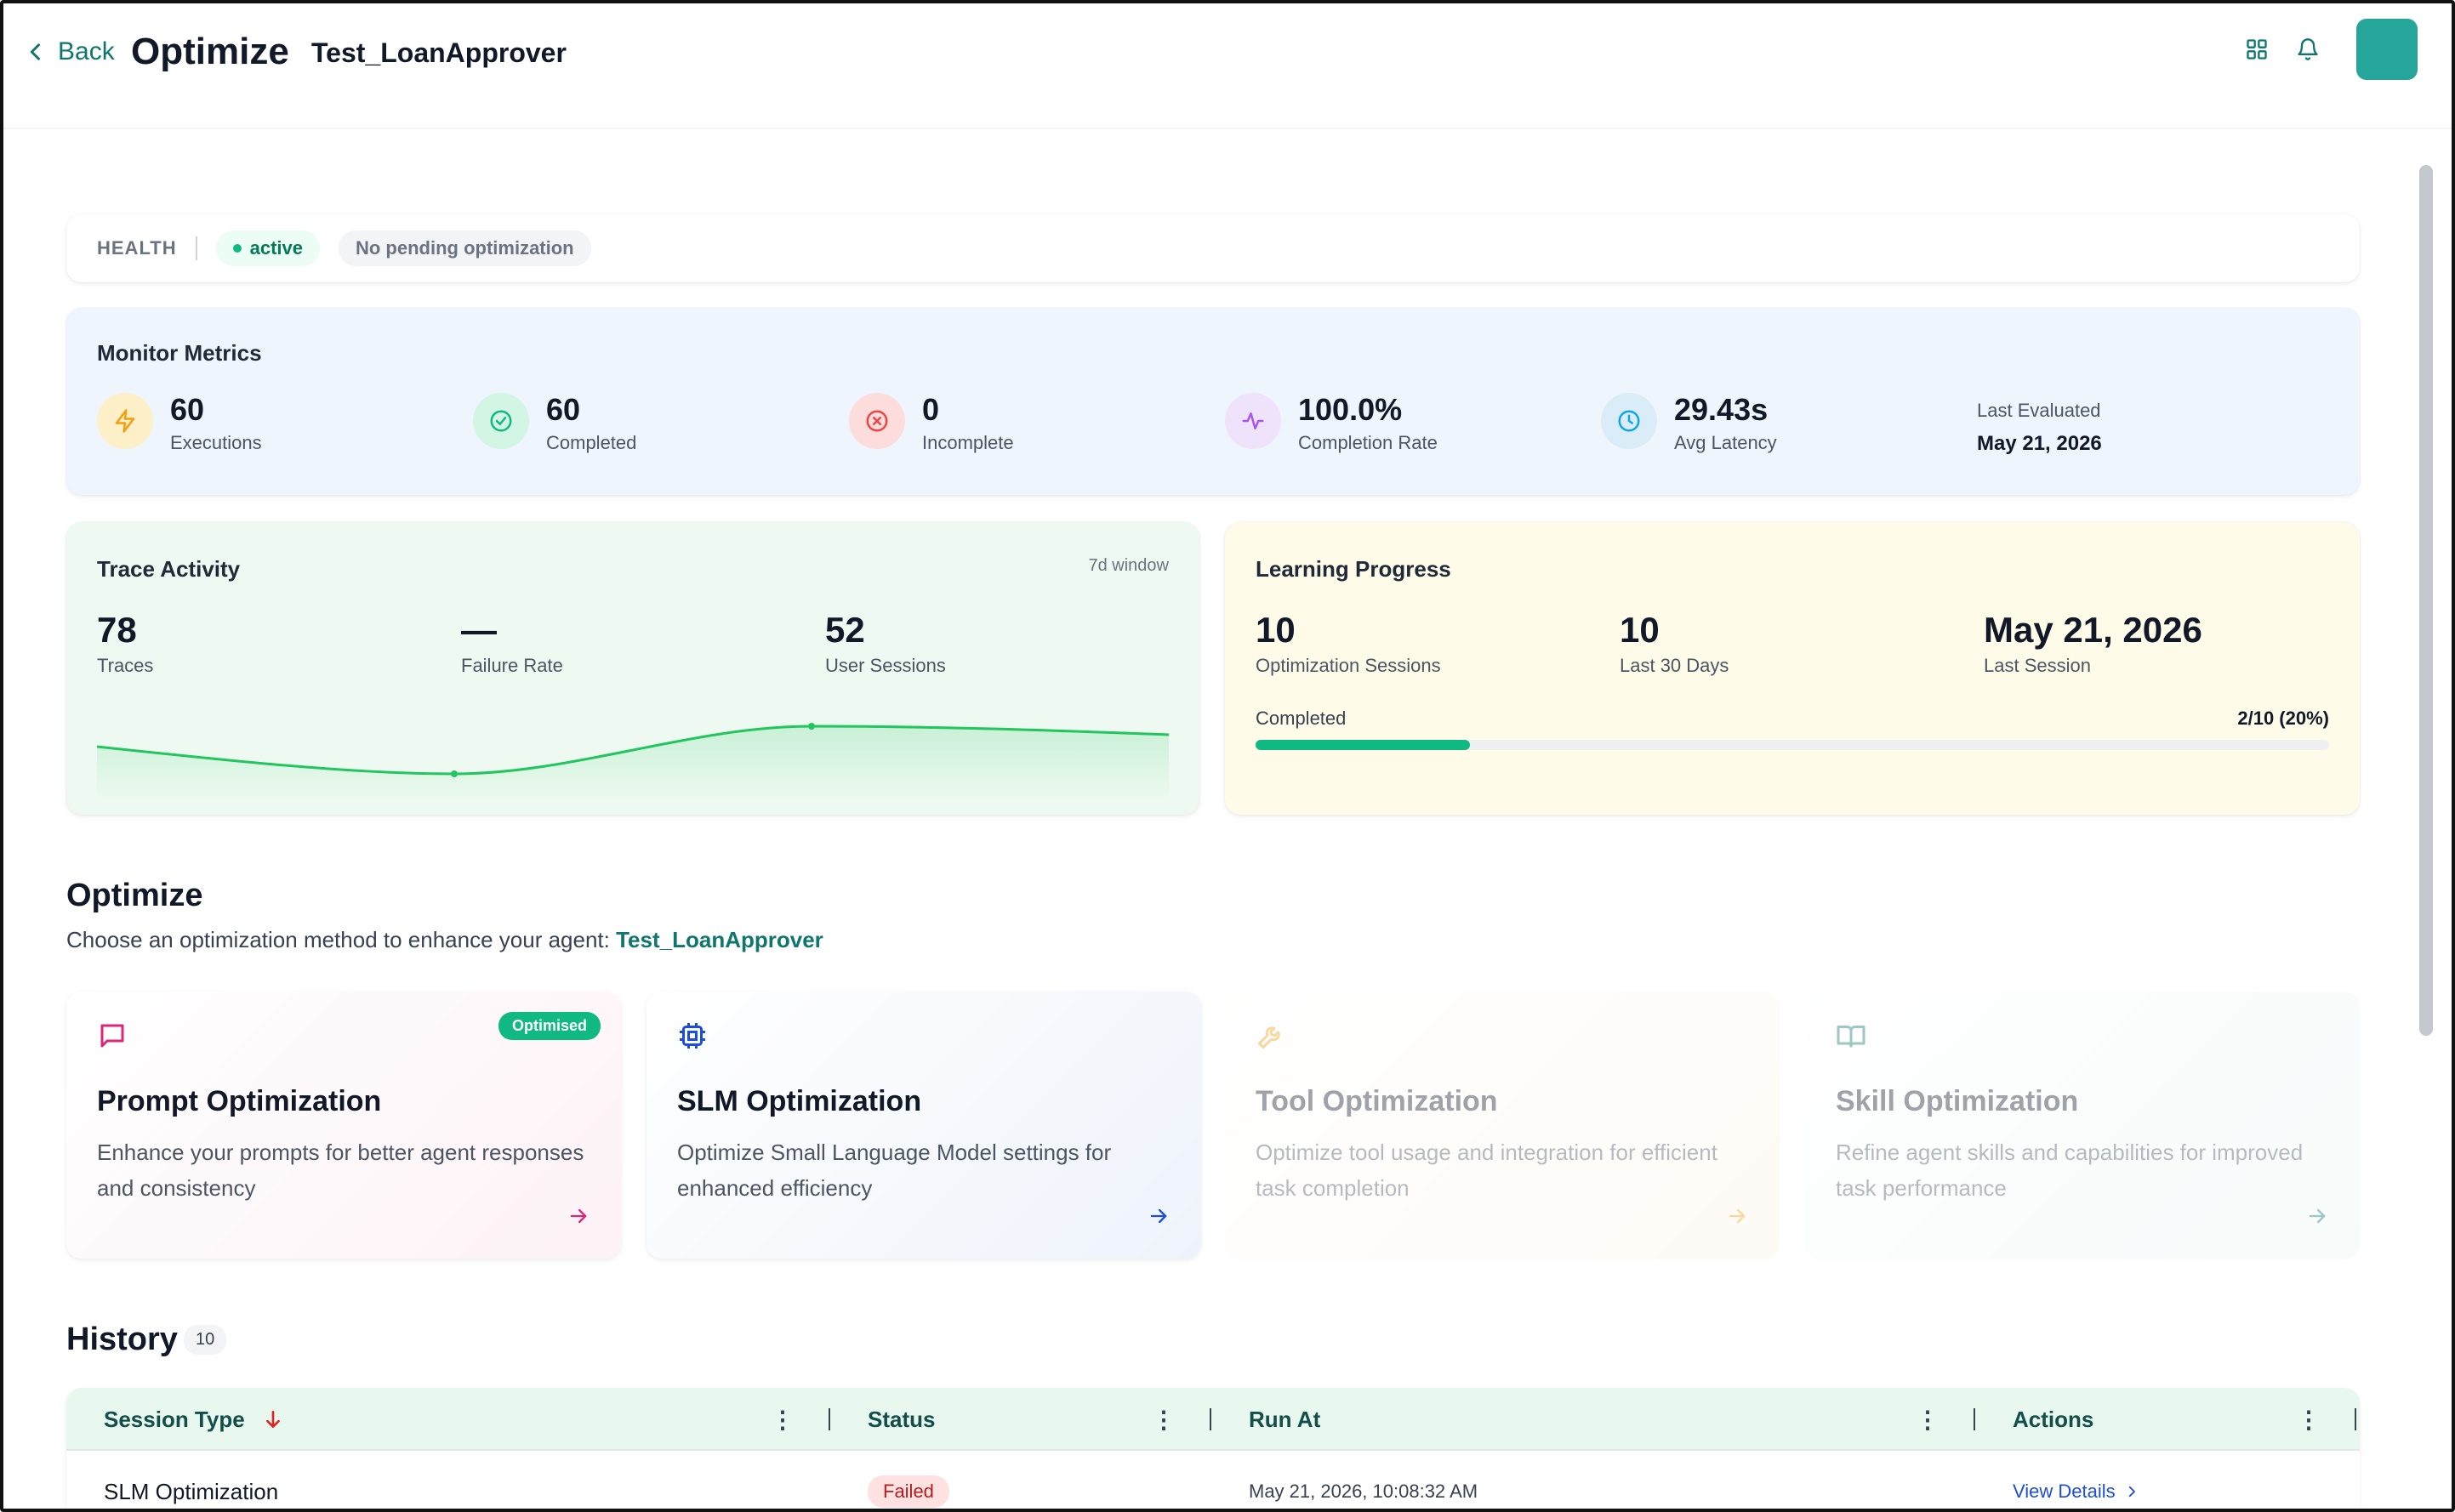  I want to click on status-badge-failed: Failed, so click(908, 1491).